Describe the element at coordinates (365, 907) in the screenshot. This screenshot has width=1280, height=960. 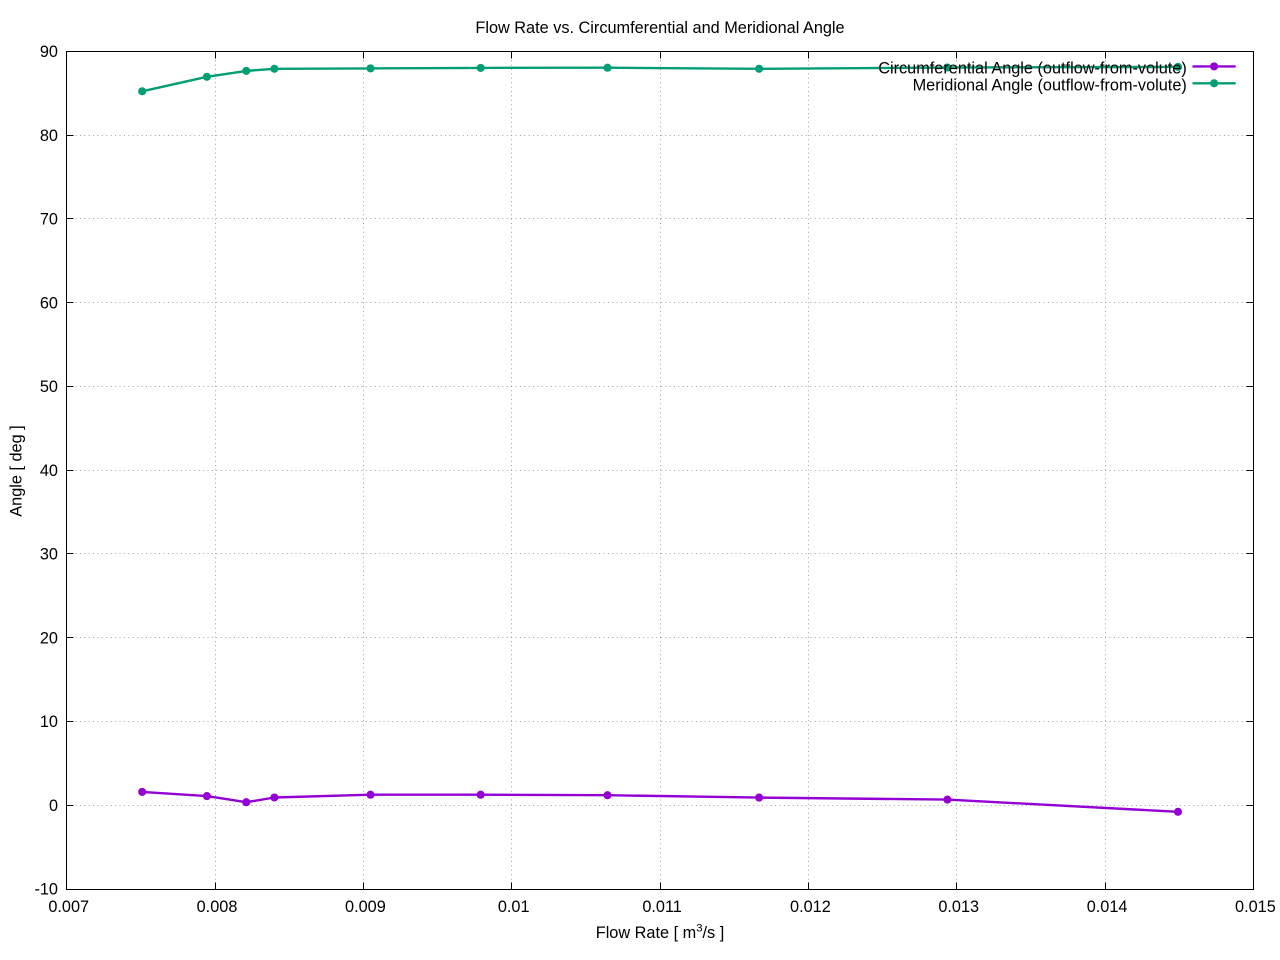
I see `svg-text: 0.009` at that location.